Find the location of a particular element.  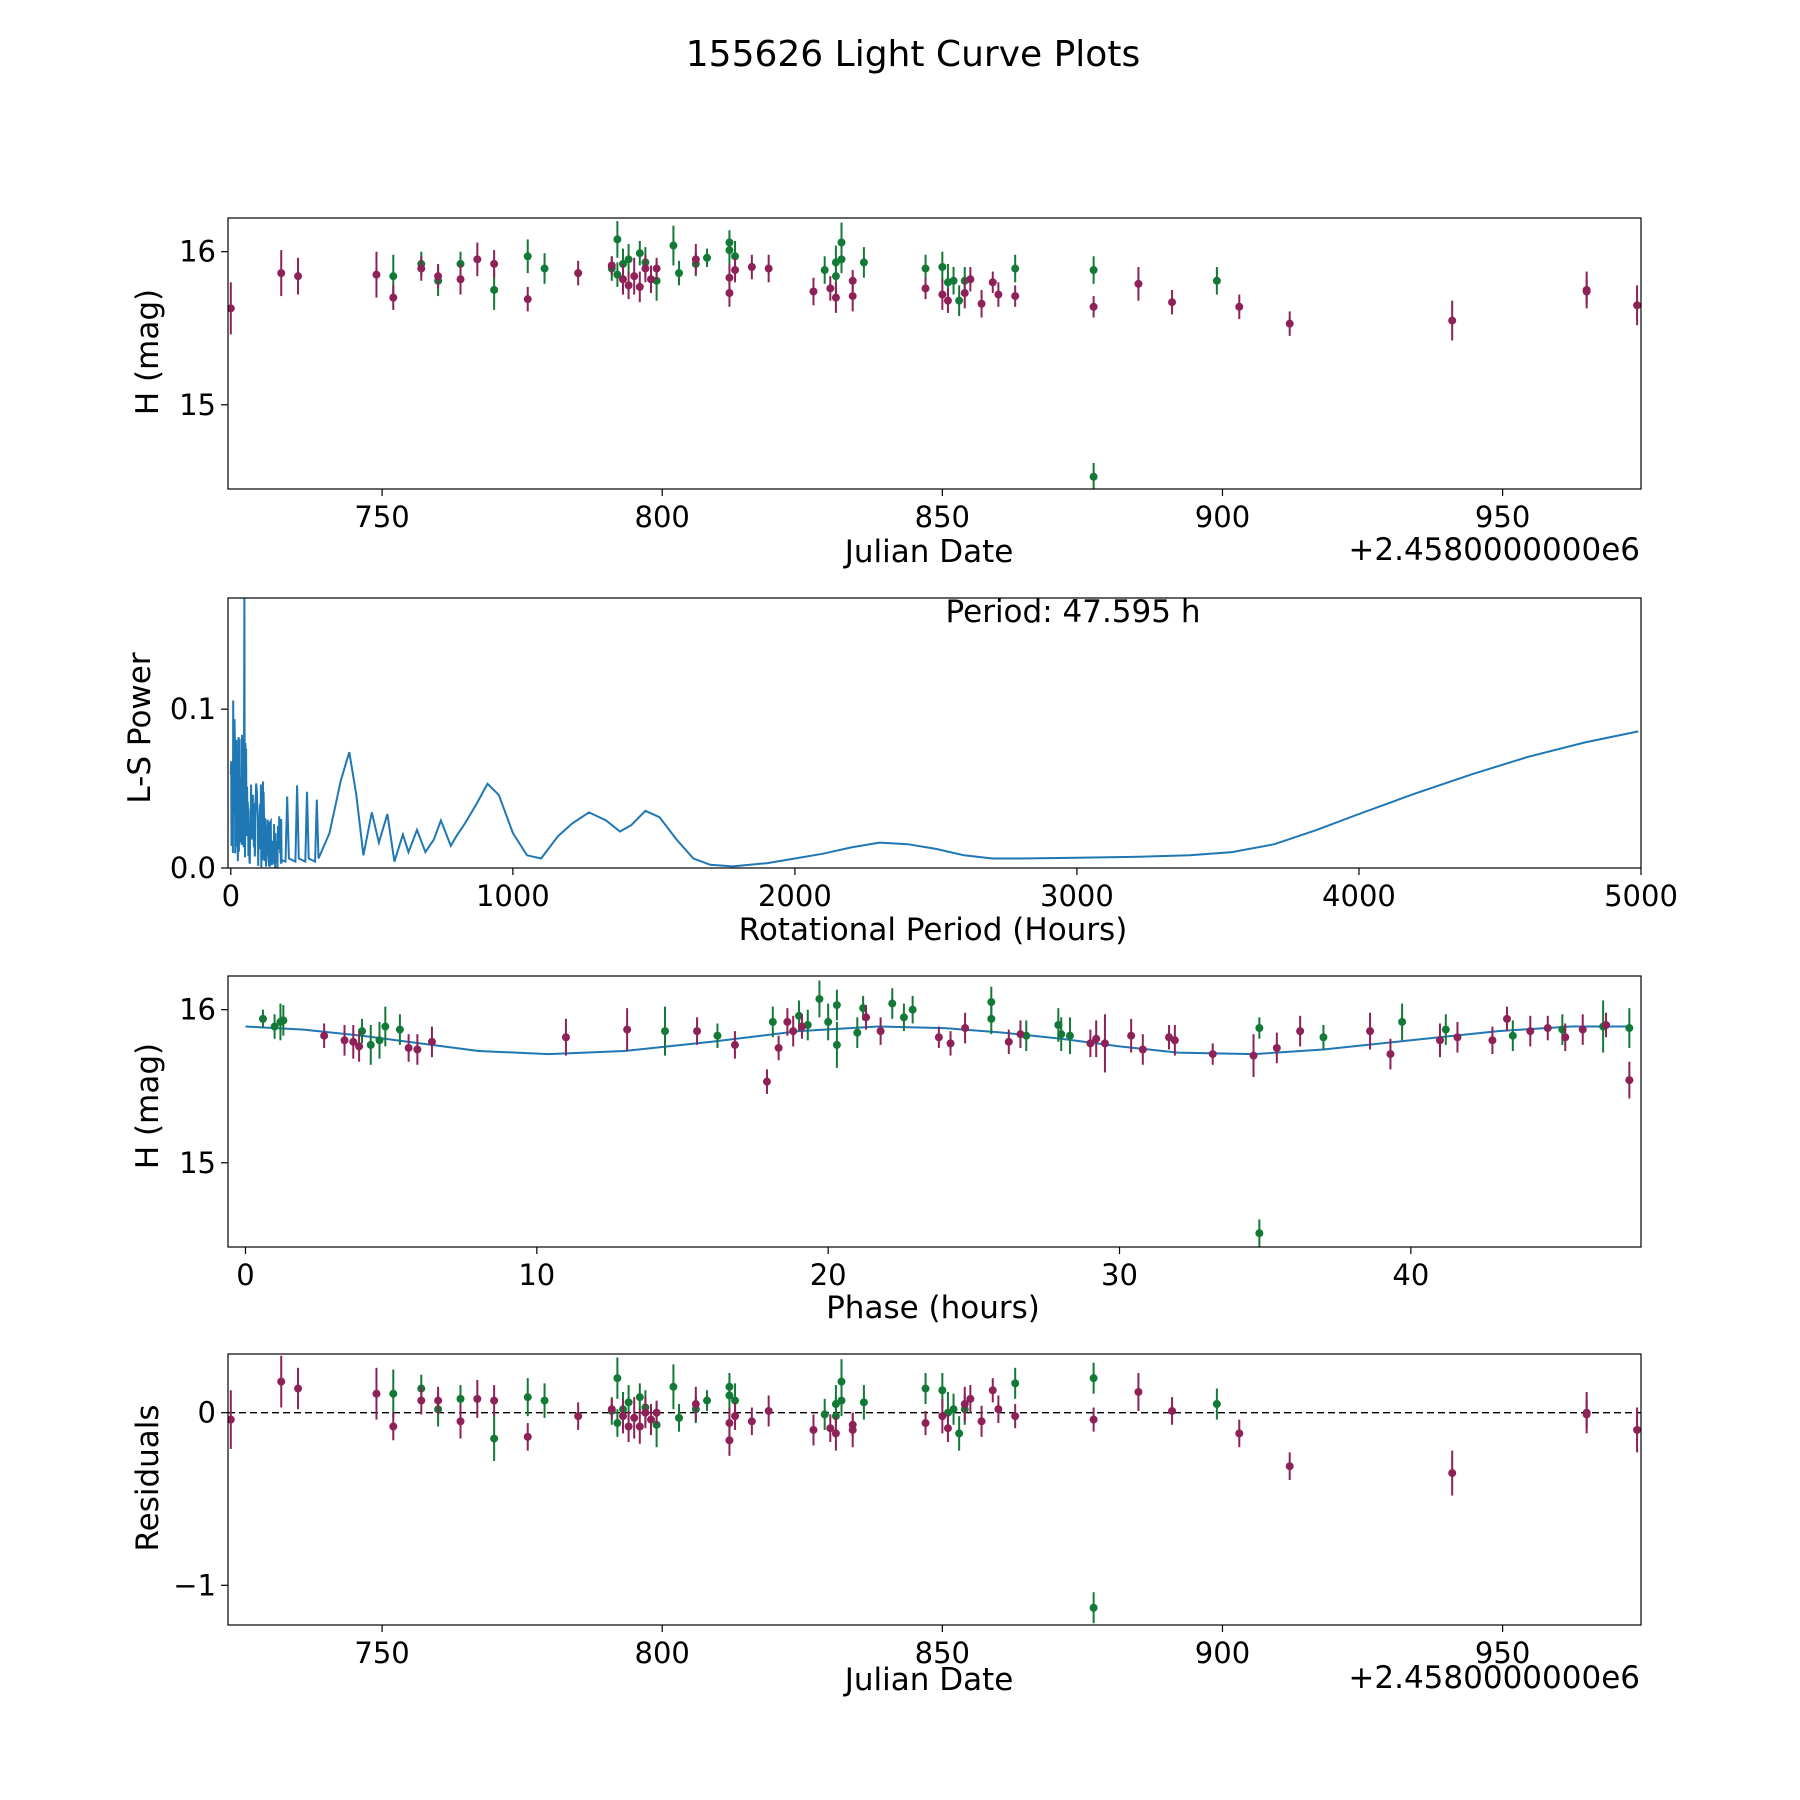

x-tick-label: 3000 is located at coordinates (1077, 896).